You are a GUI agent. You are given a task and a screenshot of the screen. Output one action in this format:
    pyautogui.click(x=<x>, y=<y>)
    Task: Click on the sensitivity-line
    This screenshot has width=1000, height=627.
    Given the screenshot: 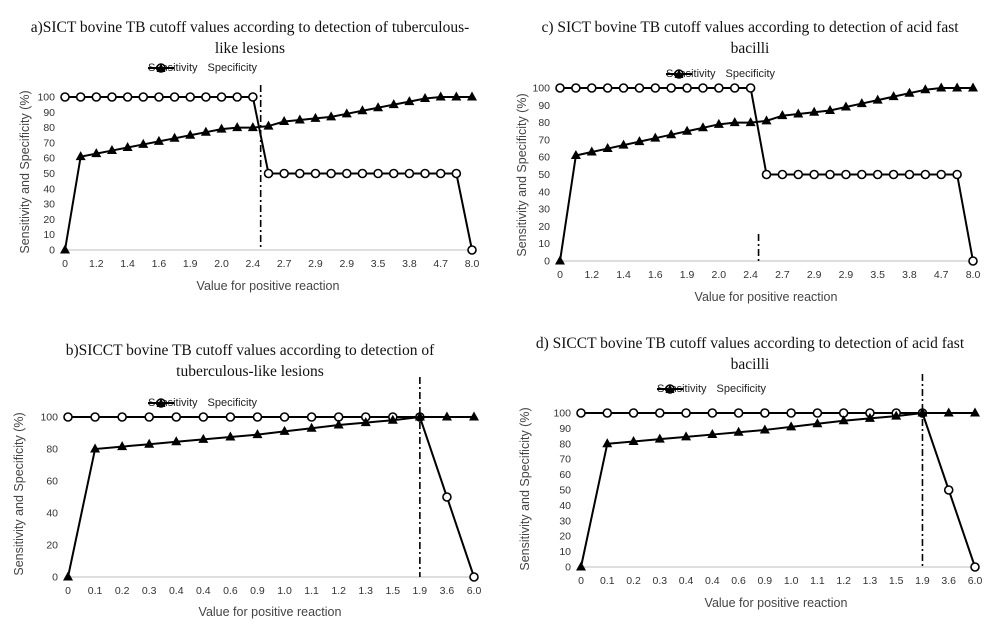 What is the action you would take?
    pyautogui.click(x=778, y=490)
    